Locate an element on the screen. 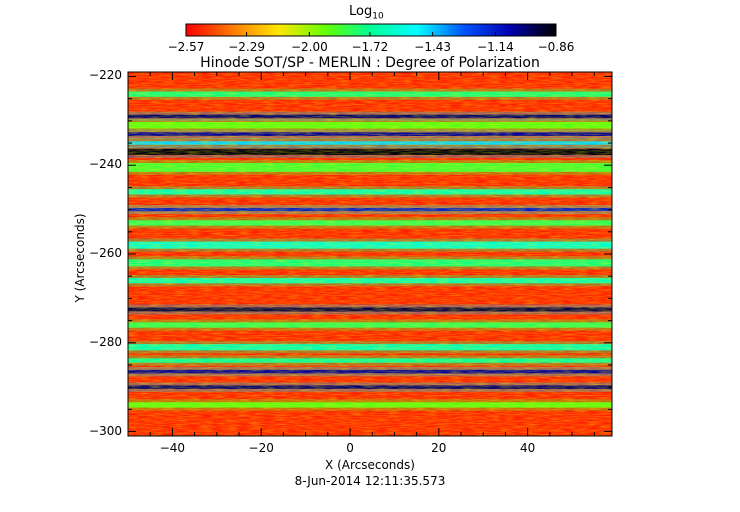  y-tick-label: −220 is located at coordinates (105, 75).